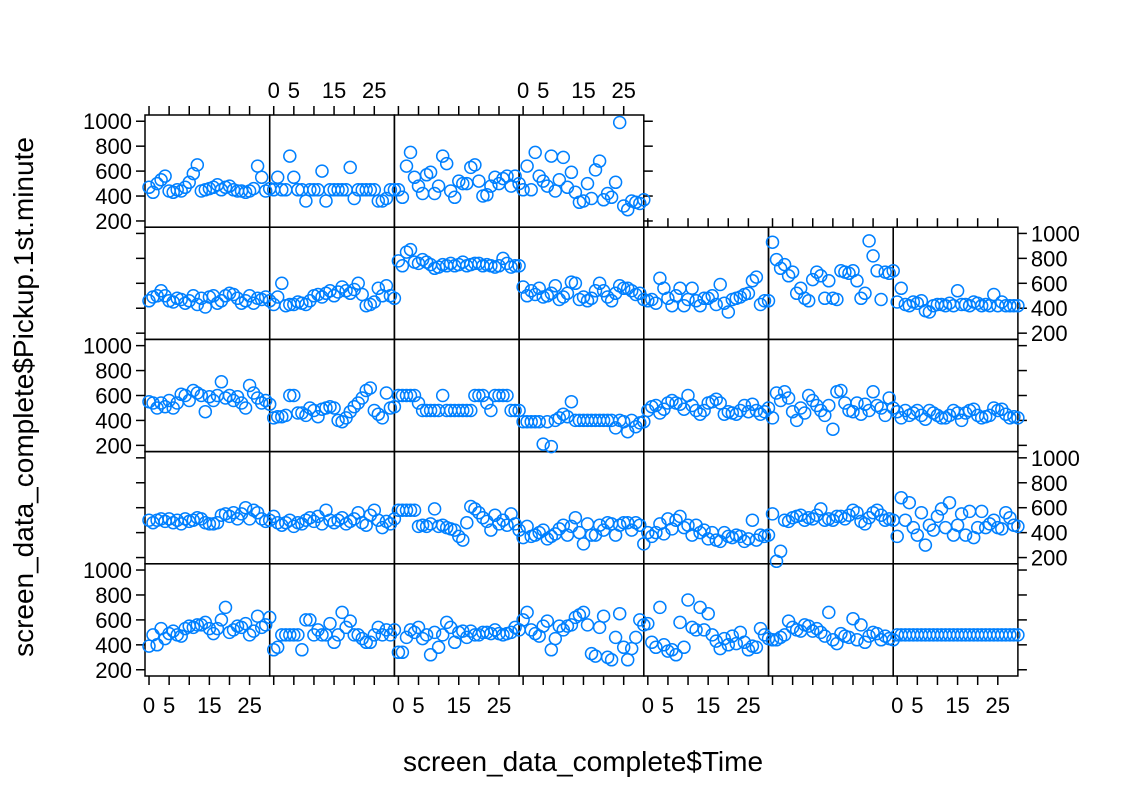  What do you see at coordinates (23, 397) in the screenshot?
I see `y-axis-title: screen_data_complete$Pickup.1st.minute` at bounding box center [23, 397].